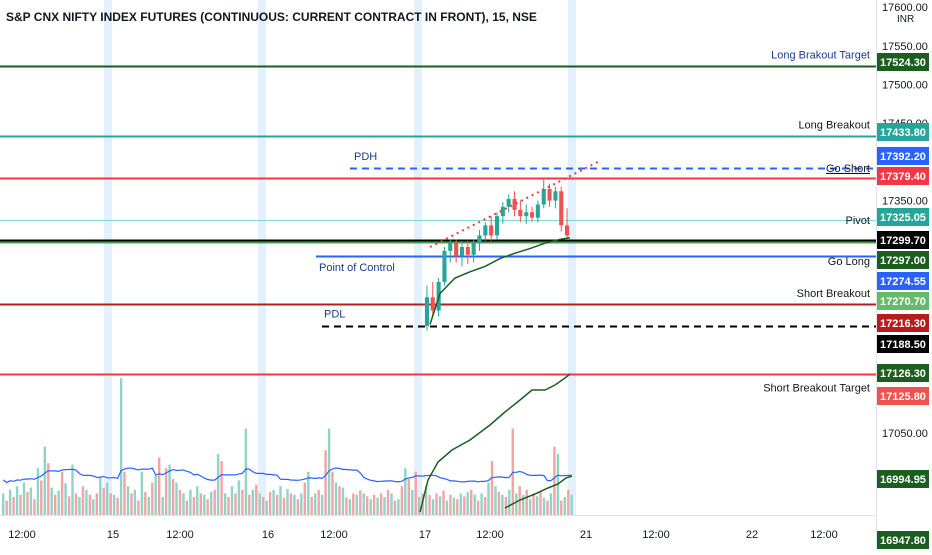 This screenshot has width=932, height=555. I want to click on time-tick-0: 12:00, so click(22, 535).